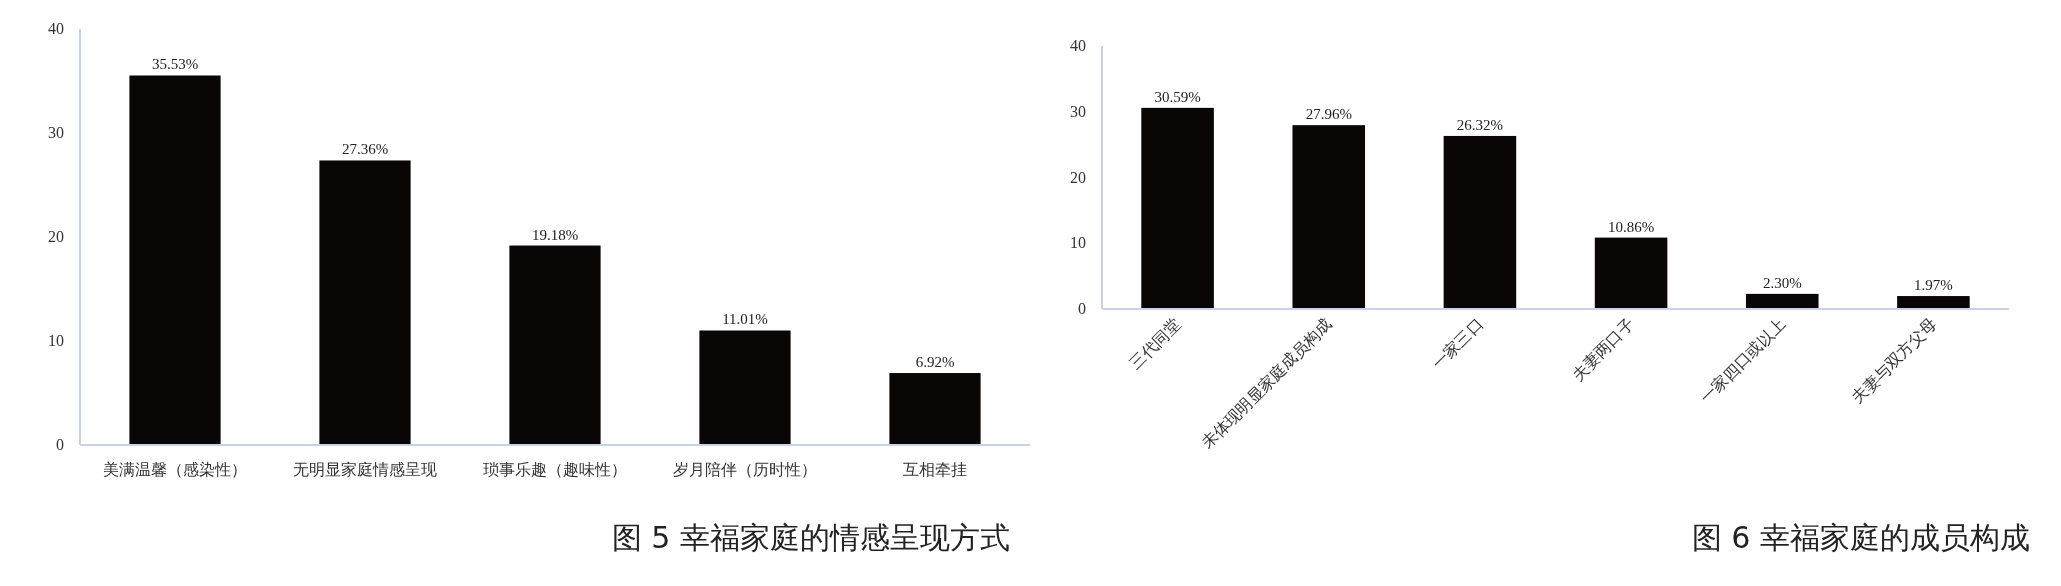 The width and height of the screenshot is (2061, 586). Describe the element at coordinates (1266, 383) in the screenshot. I see `x-tick-label: 未体现明显家庭成员构成` at that location.